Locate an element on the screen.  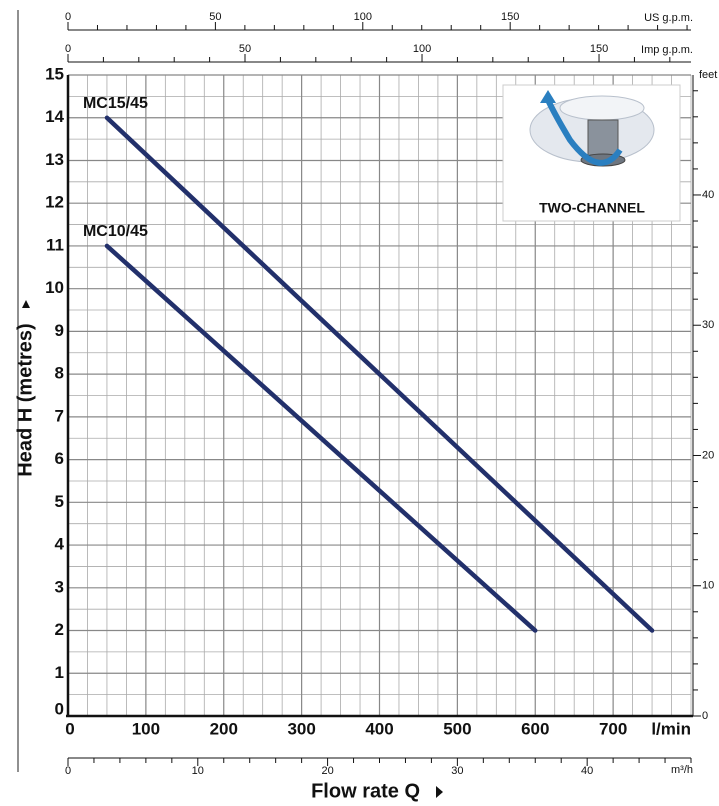
y-tick-label: 12 is located at coordinates (54, 202).